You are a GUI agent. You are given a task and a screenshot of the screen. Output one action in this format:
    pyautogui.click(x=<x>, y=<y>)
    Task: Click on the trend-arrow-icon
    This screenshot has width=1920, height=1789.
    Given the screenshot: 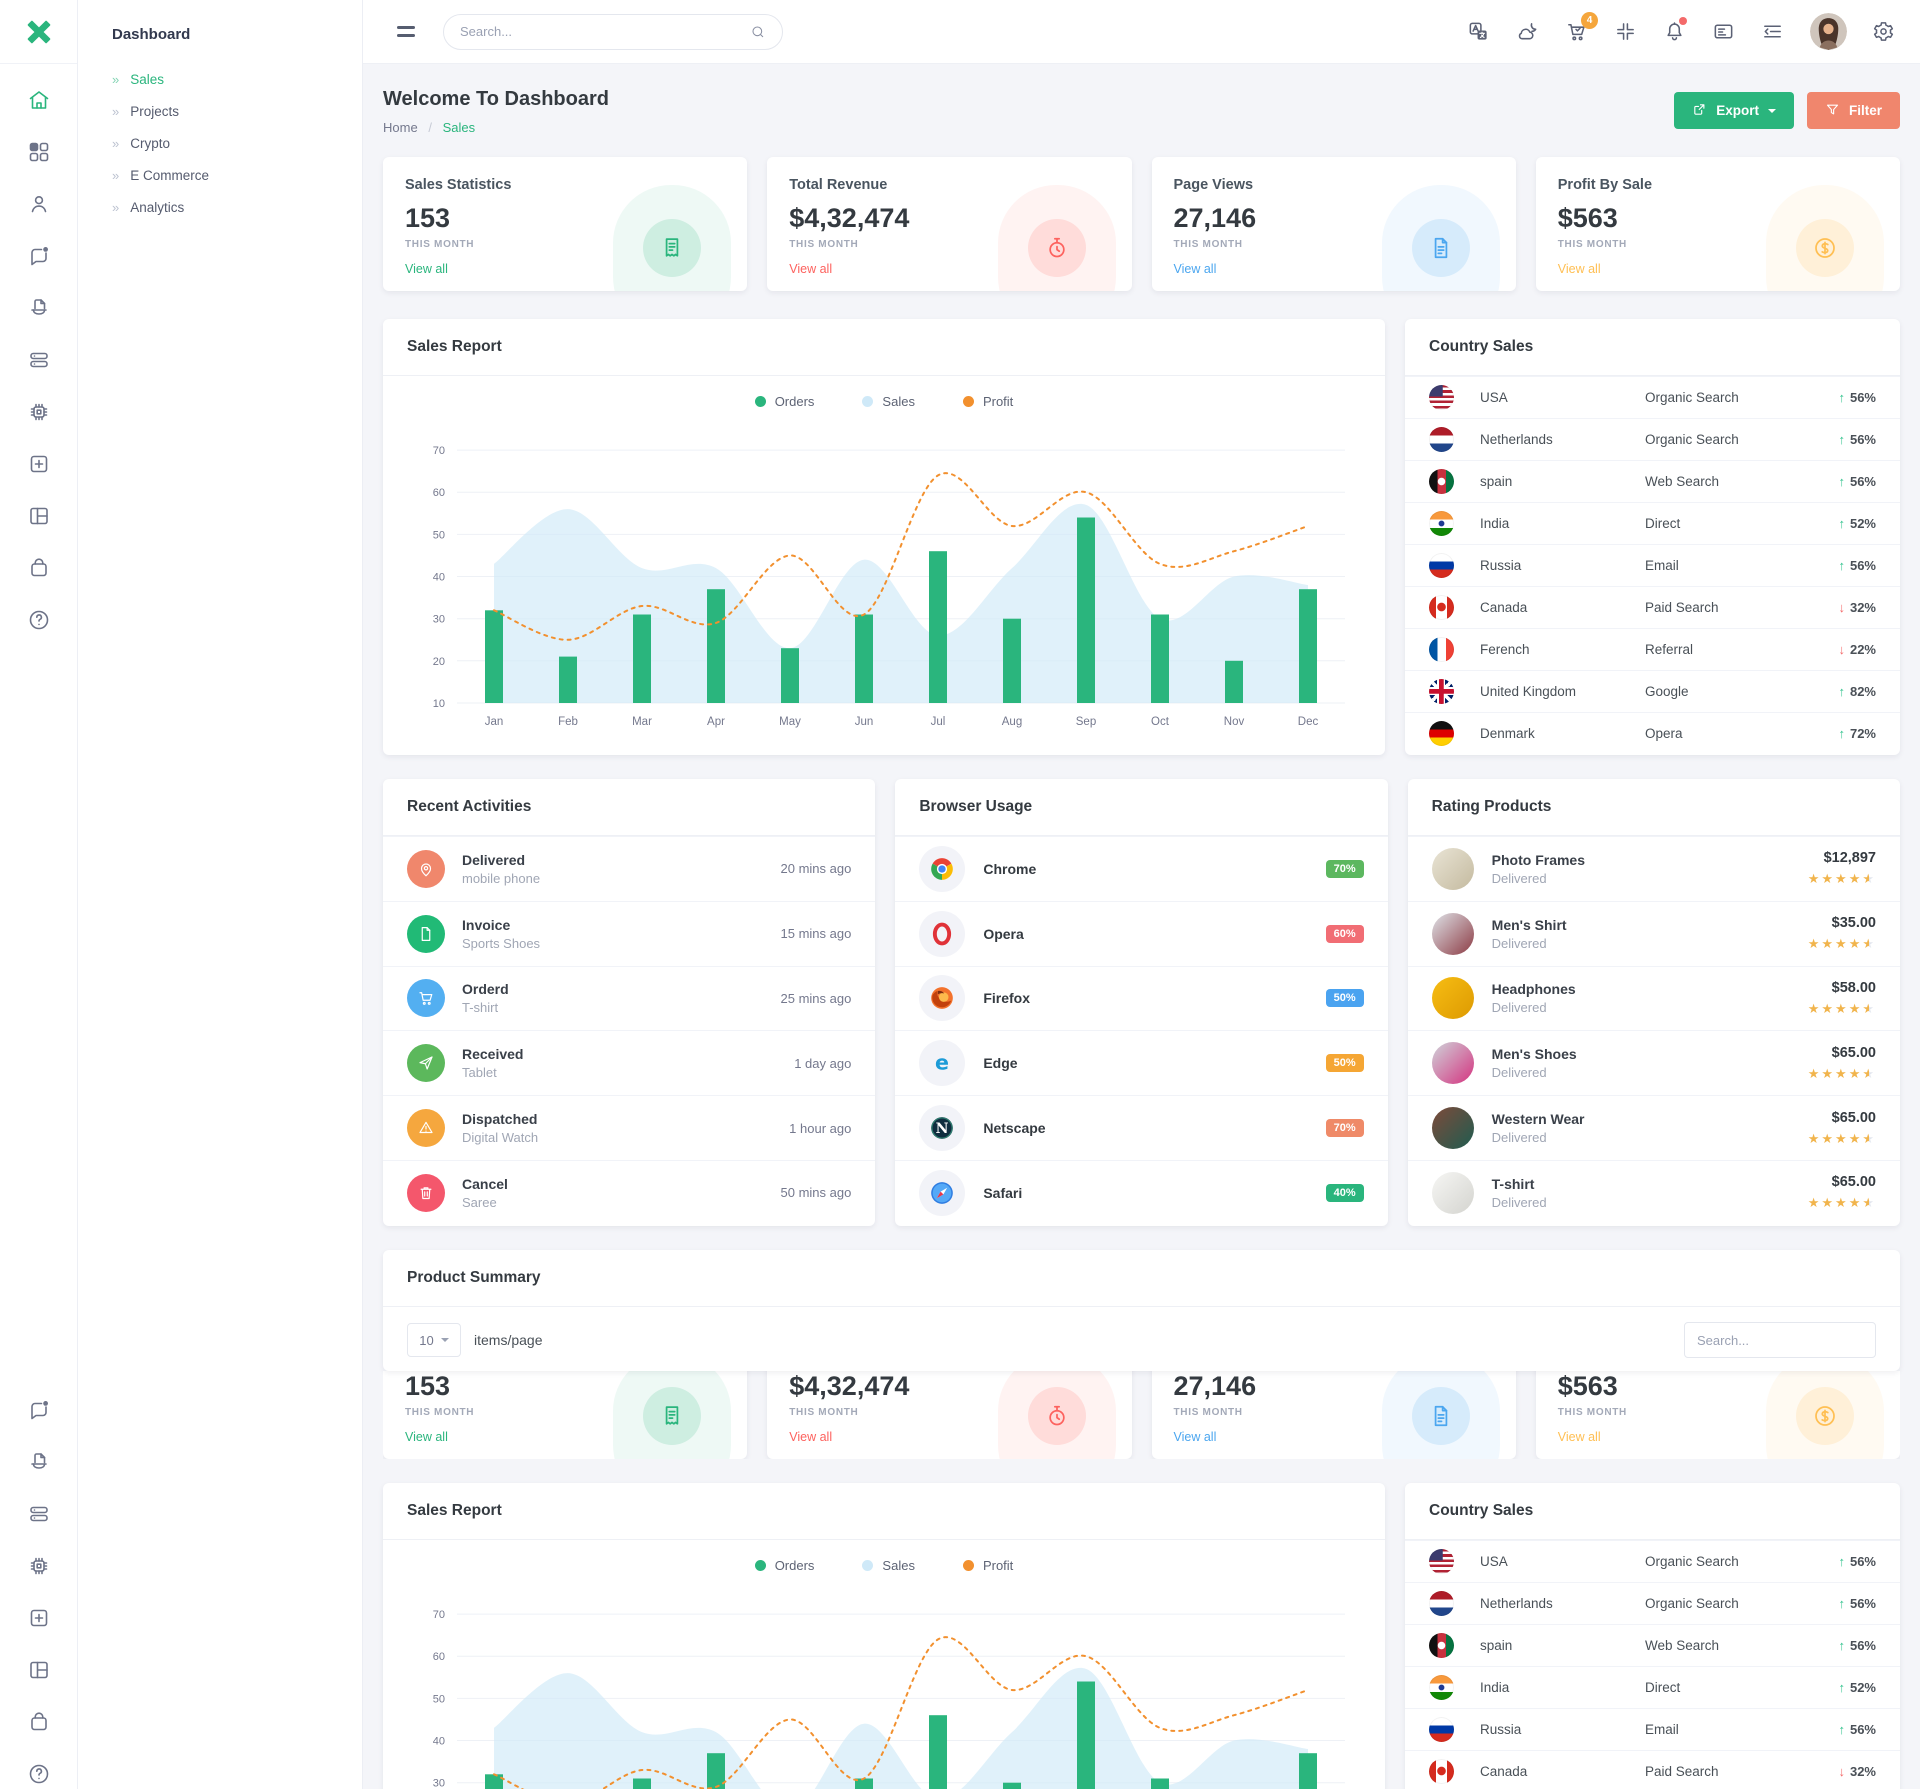 What is the action you would take?
    pyautogui.click(x=1841, y=397)
    